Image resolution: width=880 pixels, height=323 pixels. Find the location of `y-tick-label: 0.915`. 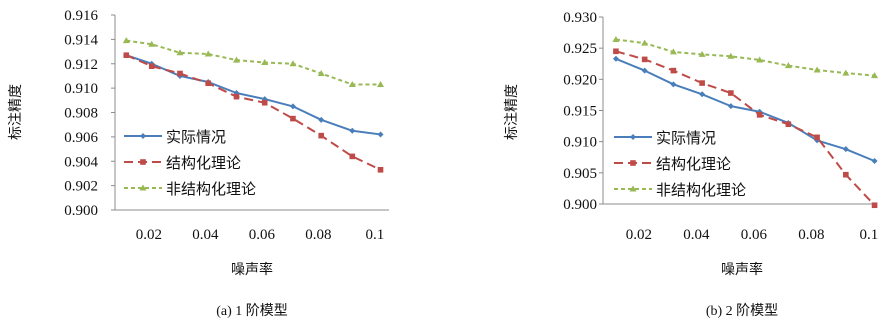

y-tick-label: 0.915 is located at coordinates (580, 112).